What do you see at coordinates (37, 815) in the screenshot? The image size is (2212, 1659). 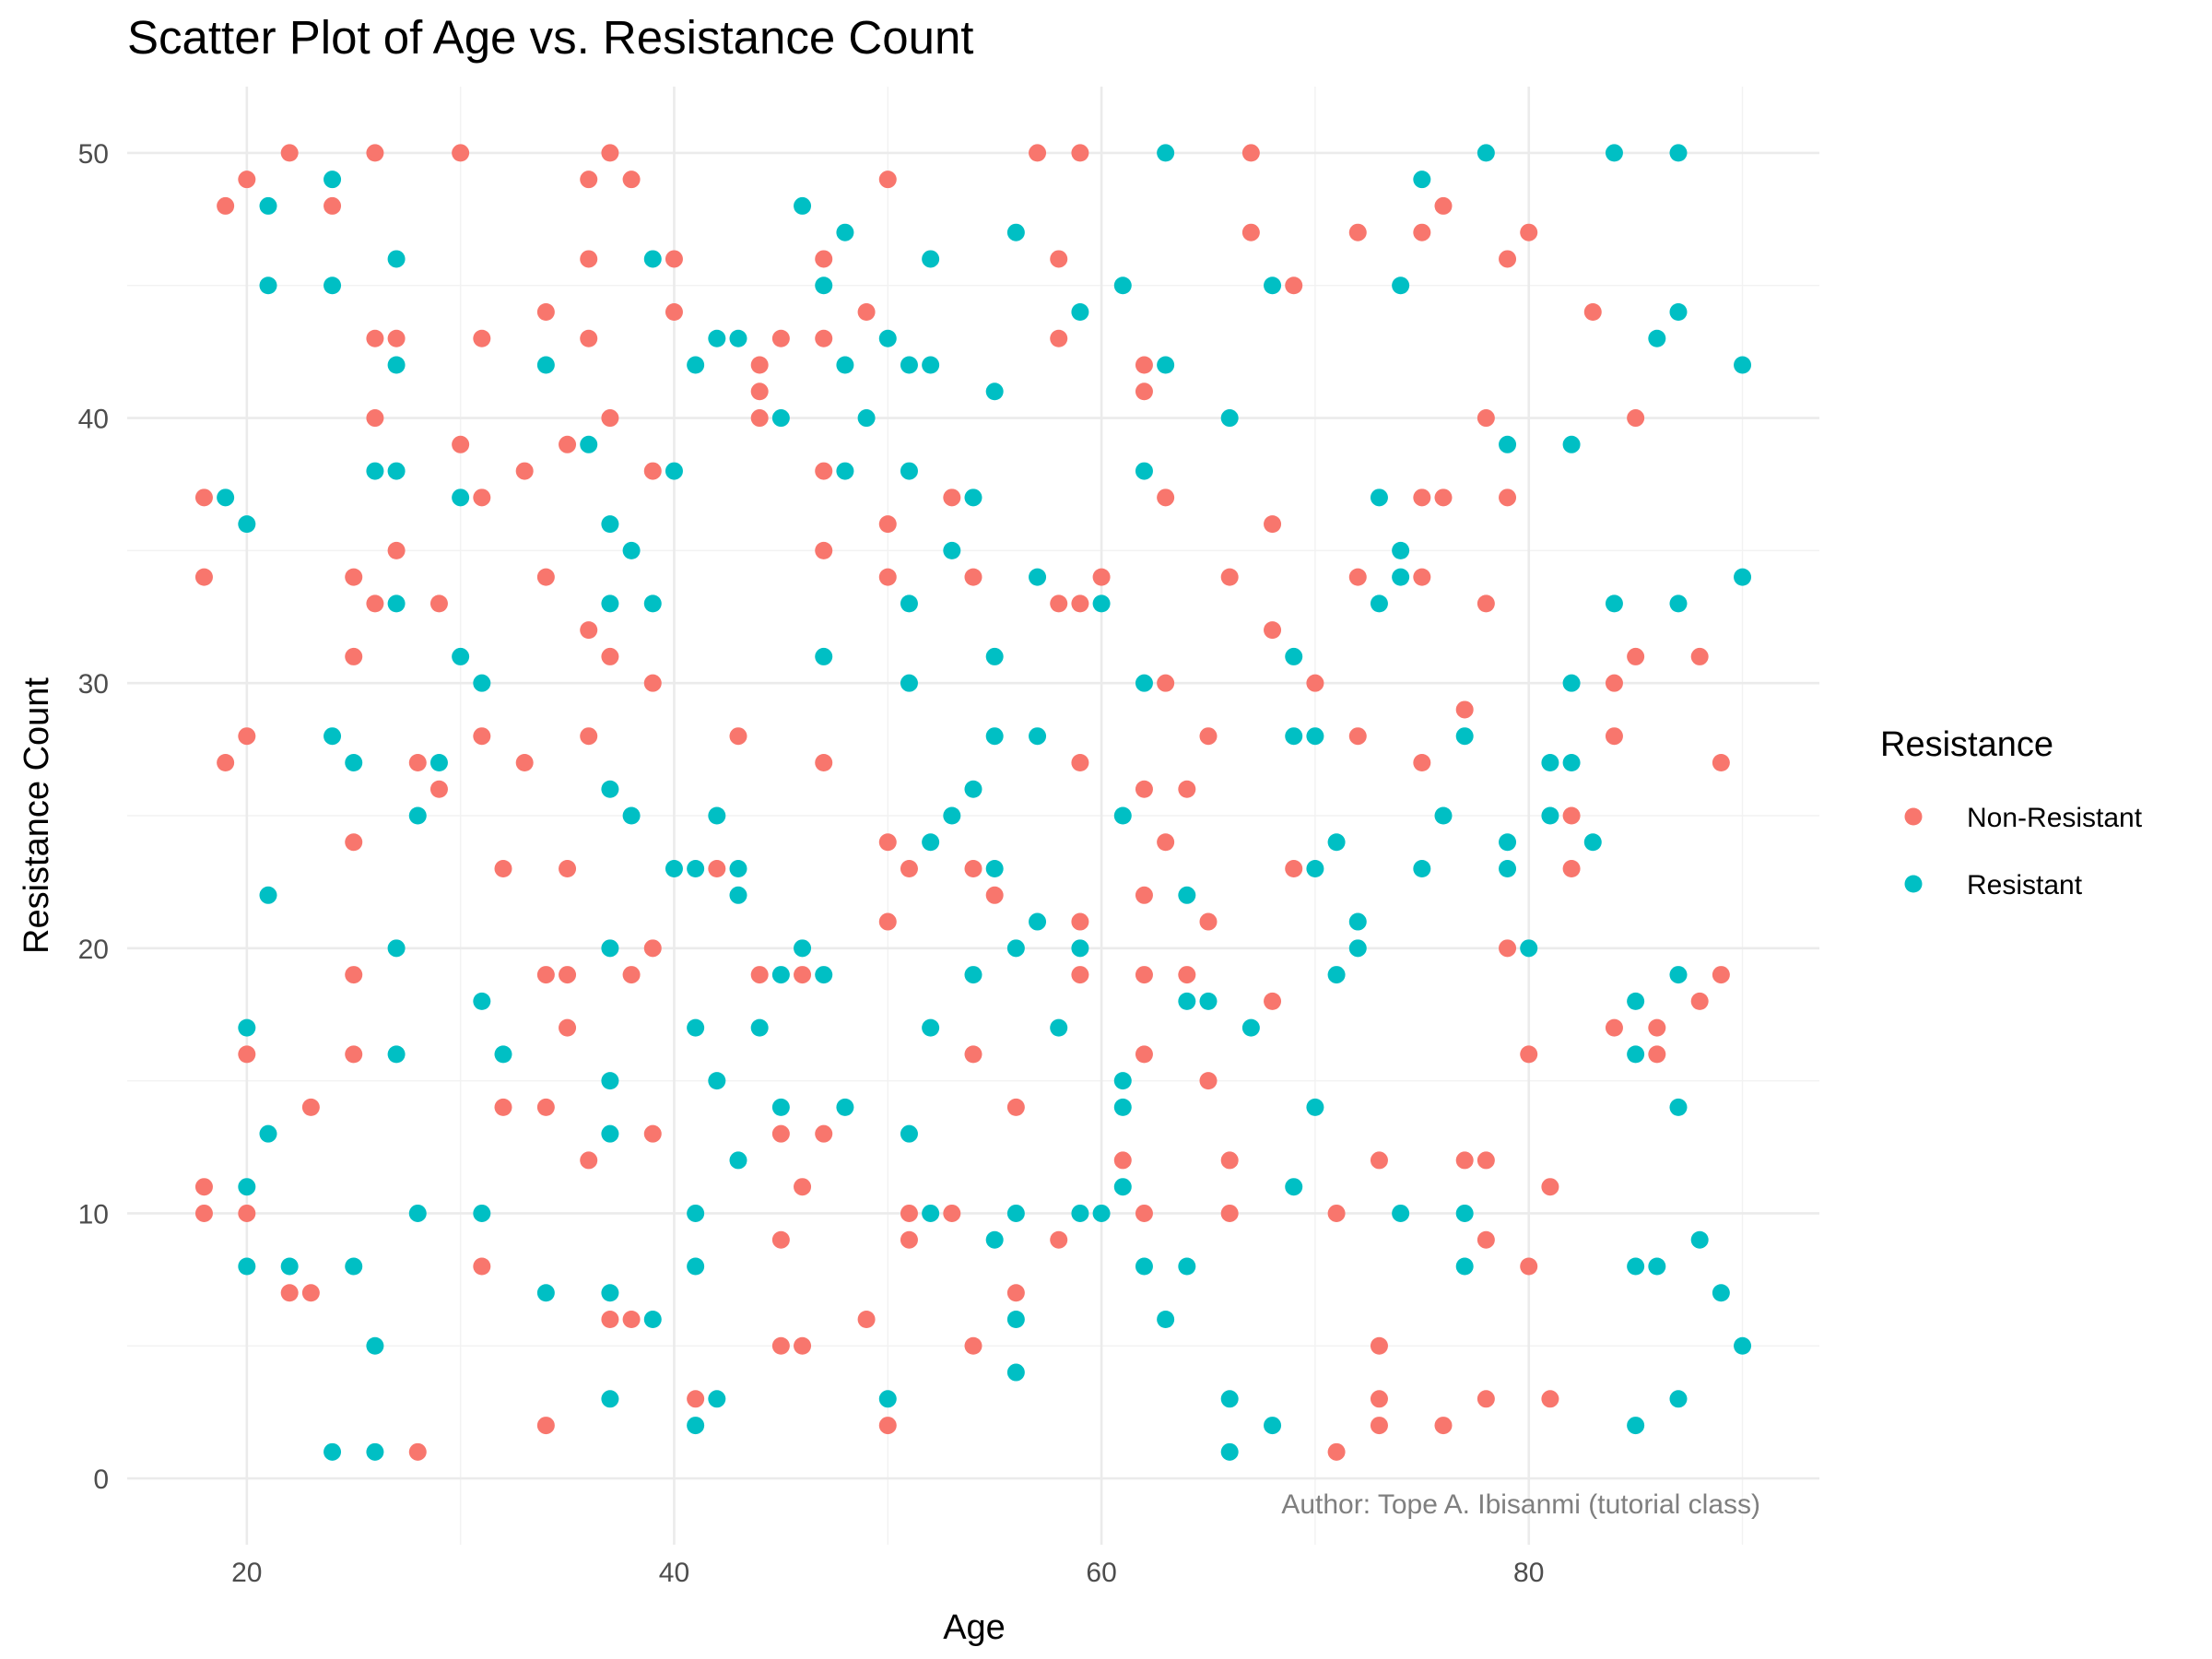 I see `y-axis-title: Resistance Count` at bounding box center [37, 815].